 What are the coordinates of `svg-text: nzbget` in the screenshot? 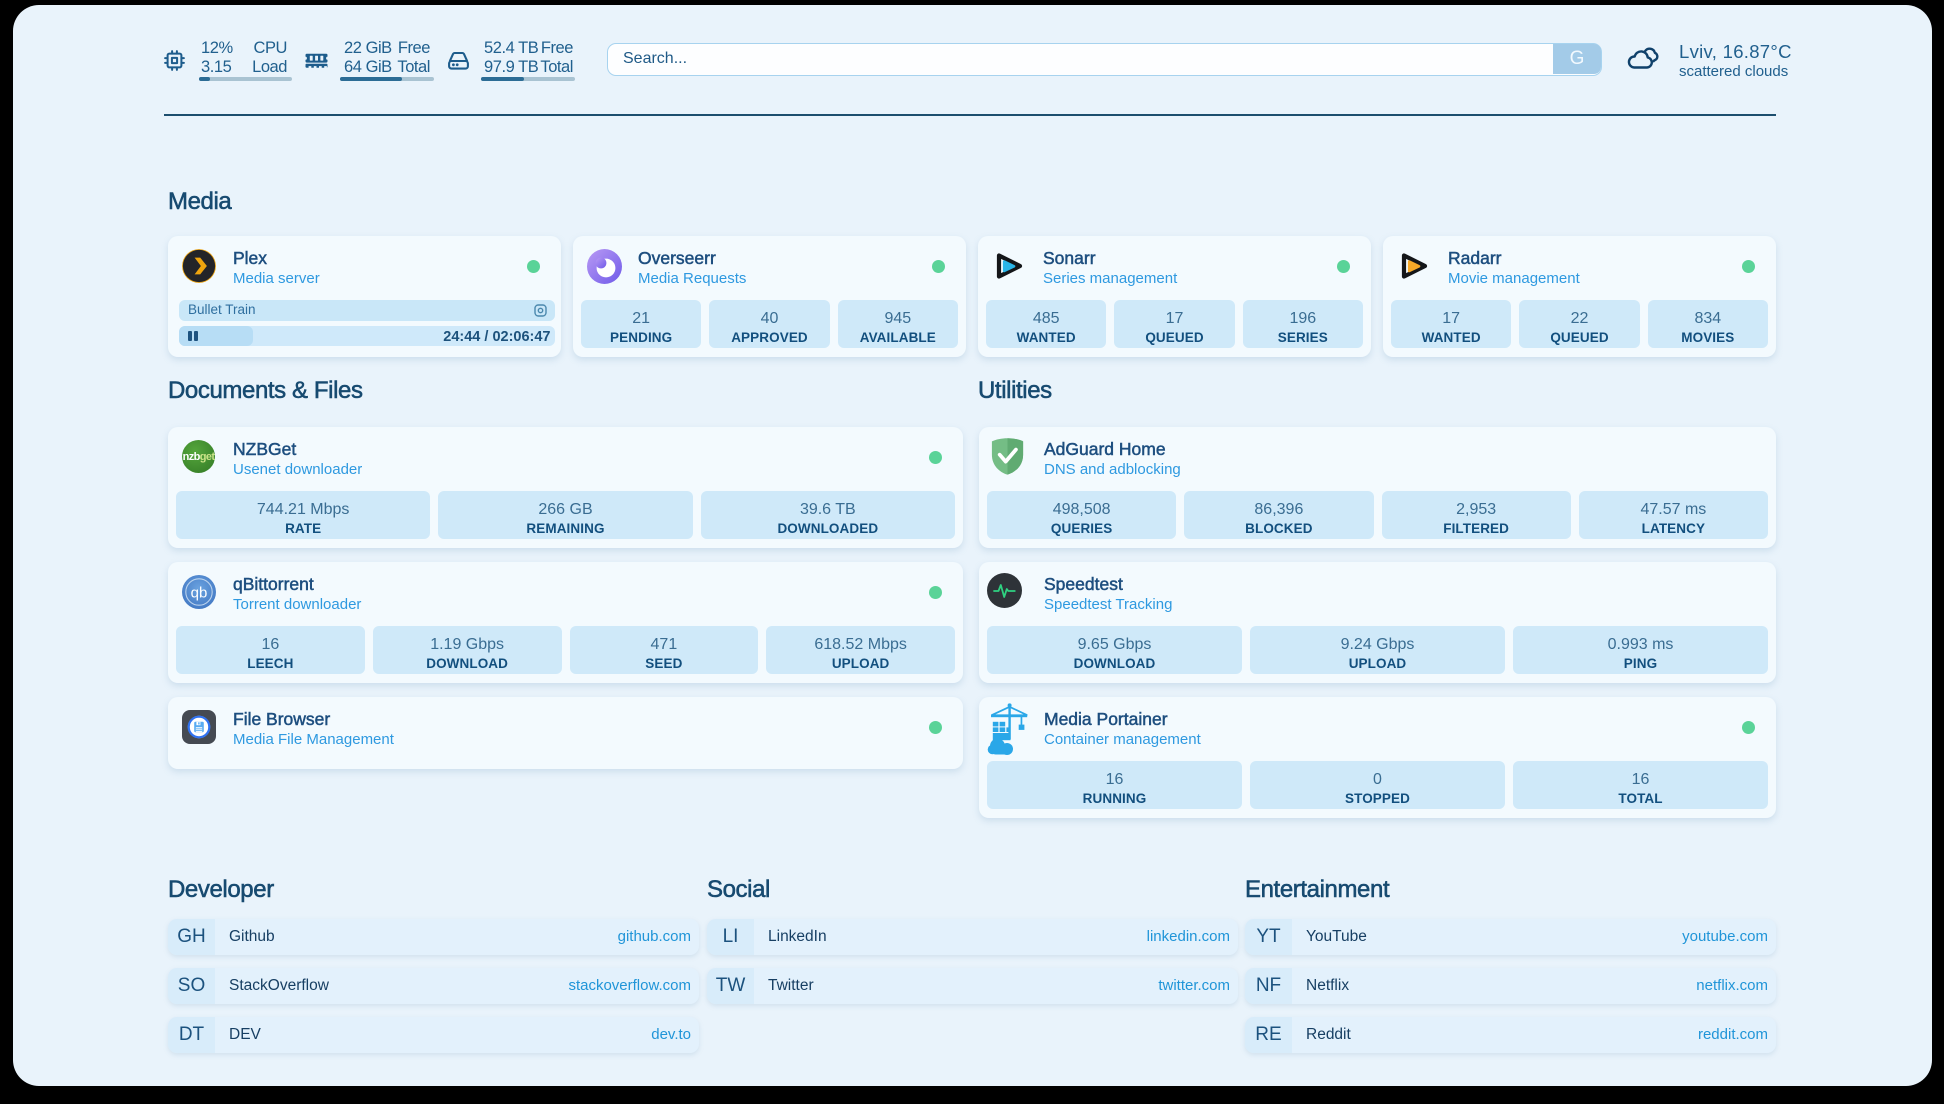 It's located at (199, 457).